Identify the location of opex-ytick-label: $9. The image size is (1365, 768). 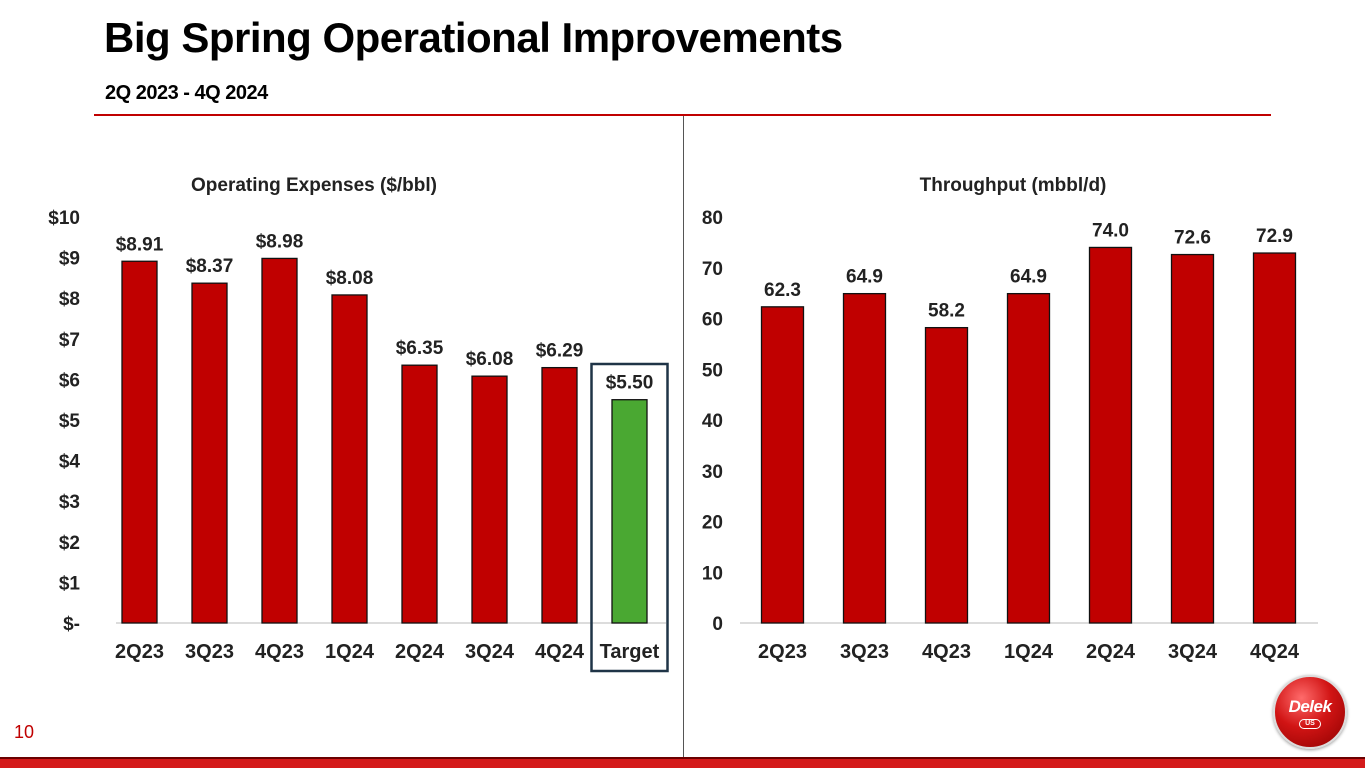
(69, 259).